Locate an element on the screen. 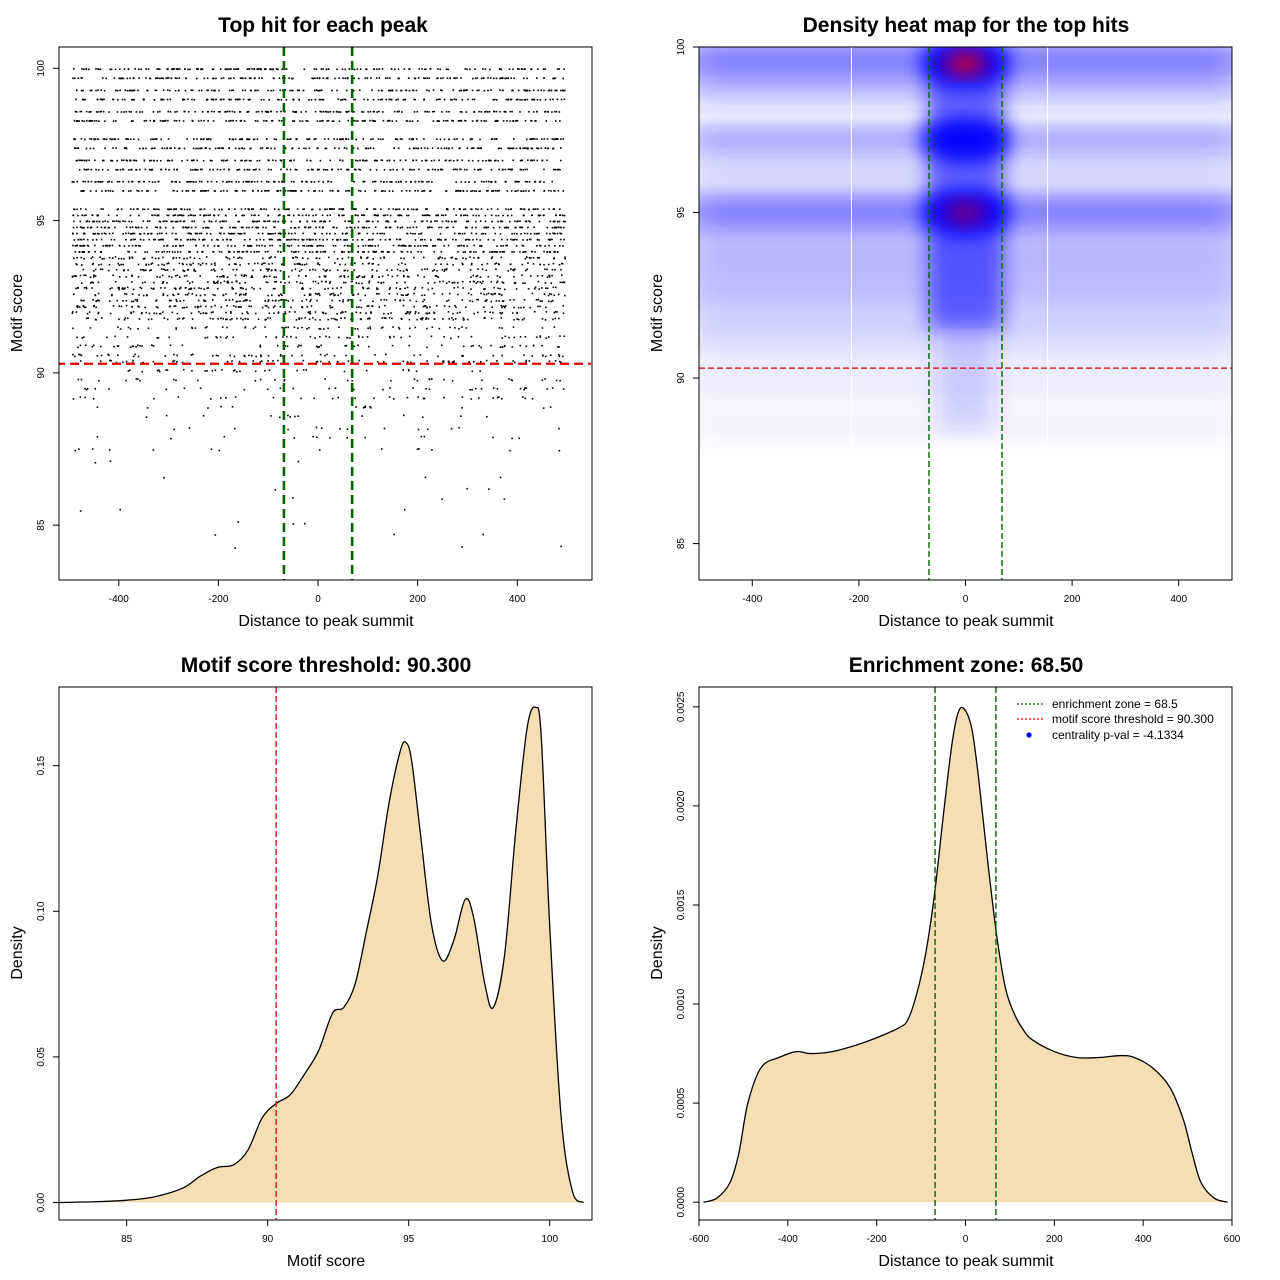 This screenshot has width=1280, height=1280. score-density-y-label: Density is located at coordinates (17, 952).